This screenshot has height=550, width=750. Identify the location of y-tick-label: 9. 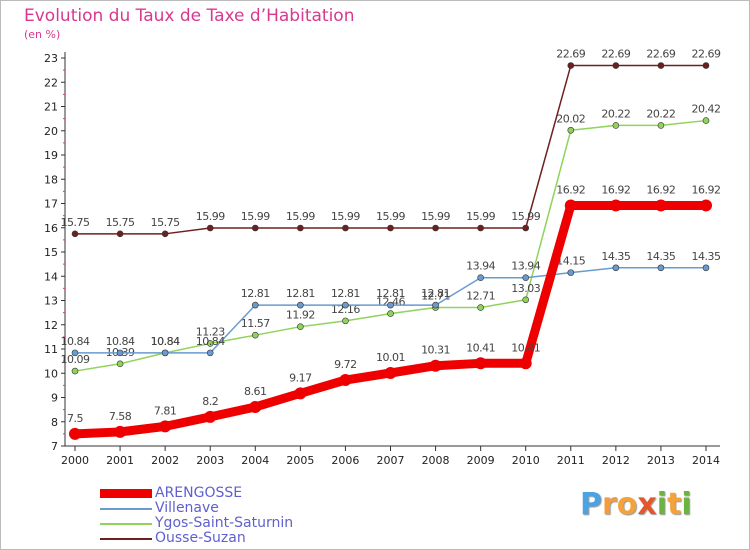
(54, 398).